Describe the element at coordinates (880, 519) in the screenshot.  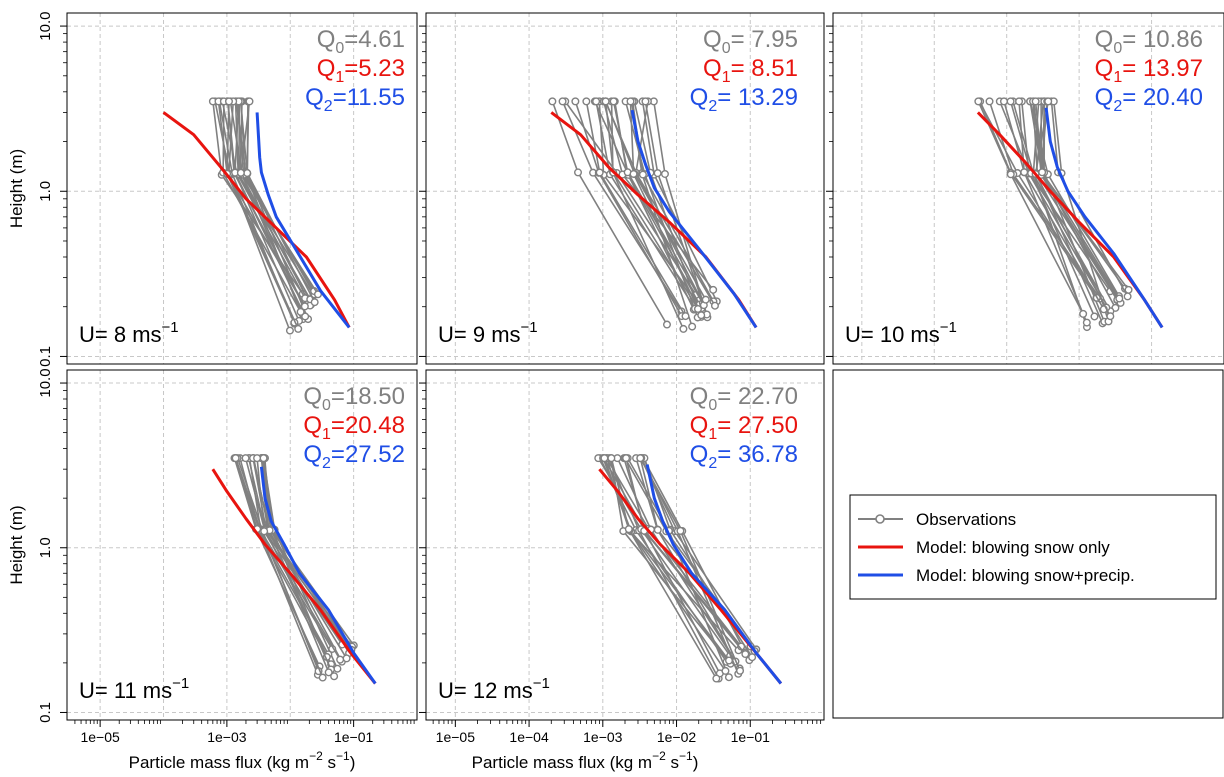
I see `legend-marker` at that location.